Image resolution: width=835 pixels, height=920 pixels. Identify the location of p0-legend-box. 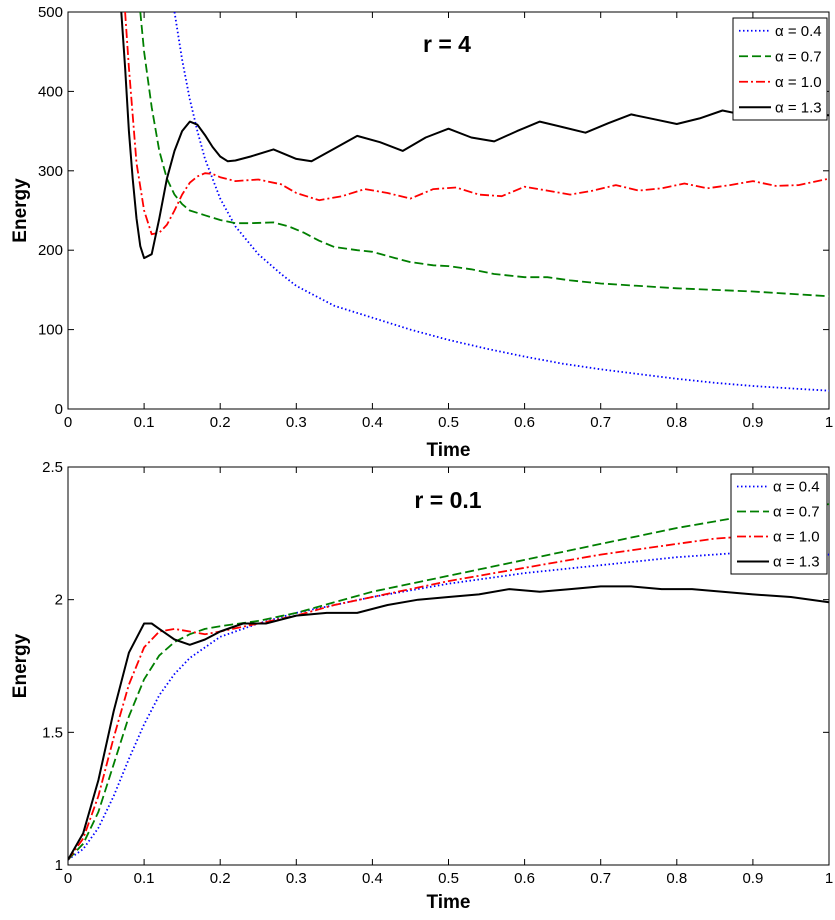
(780, 69).